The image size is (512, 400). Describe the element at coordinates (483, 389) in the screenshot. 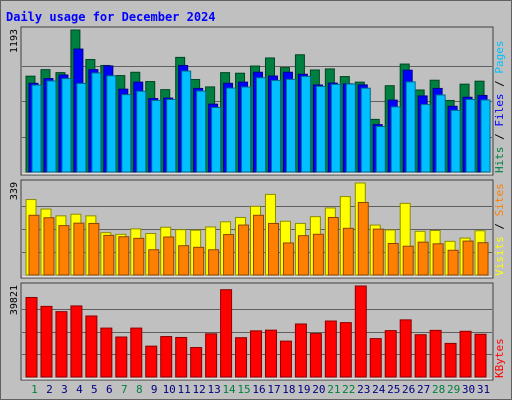

I see `x-tick-day-31: 31` at that location.